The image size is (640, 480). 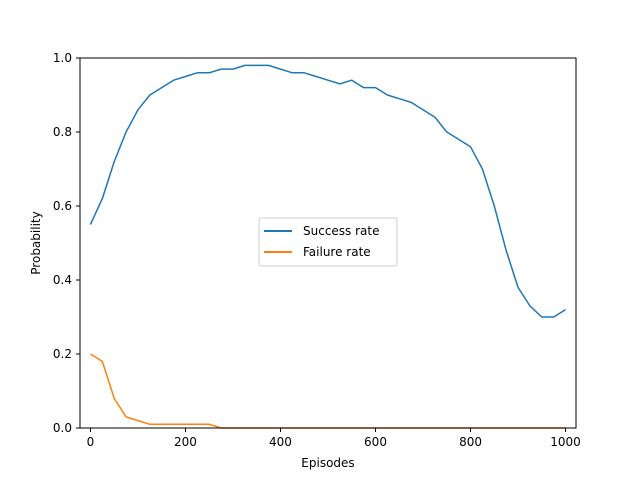 I want to click on y-tick-label: 0.2, so click(x=62, y=354).